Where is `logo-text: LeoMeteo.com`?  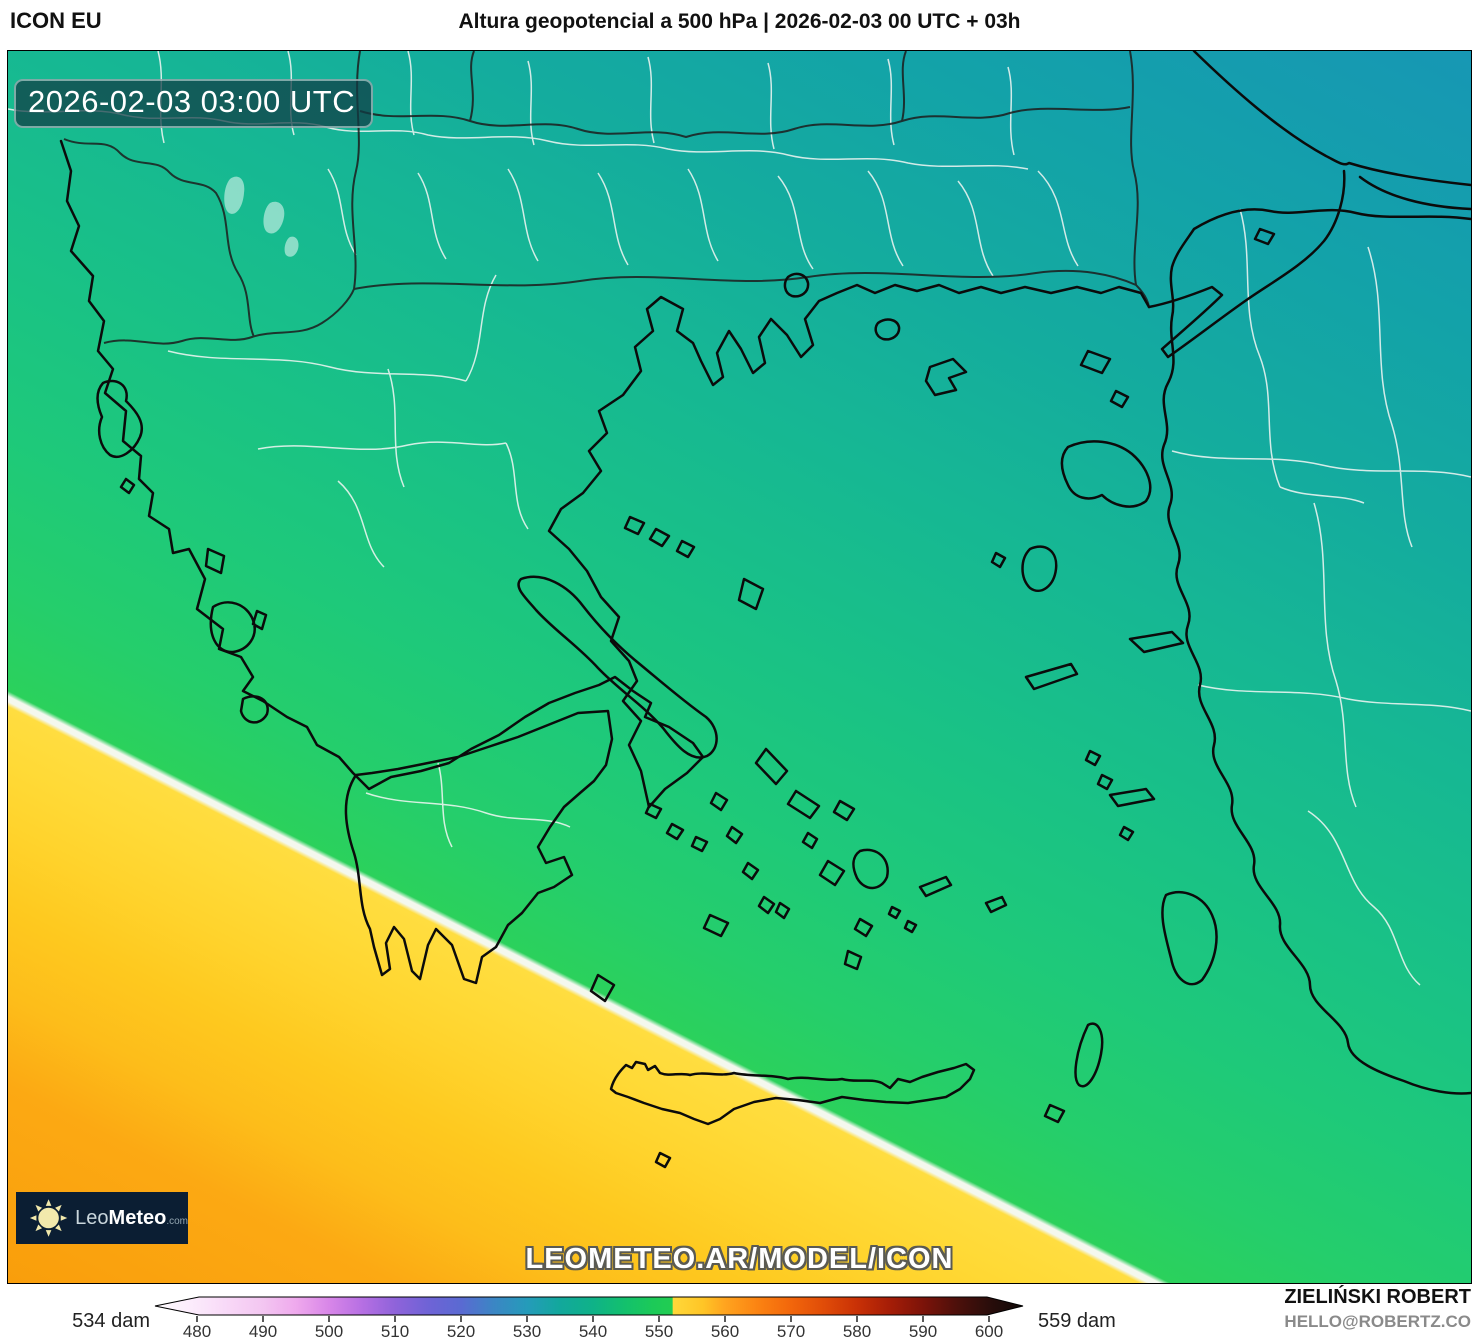
logo-text: LeoMeteo.com is located at coordinates (131, 1218).